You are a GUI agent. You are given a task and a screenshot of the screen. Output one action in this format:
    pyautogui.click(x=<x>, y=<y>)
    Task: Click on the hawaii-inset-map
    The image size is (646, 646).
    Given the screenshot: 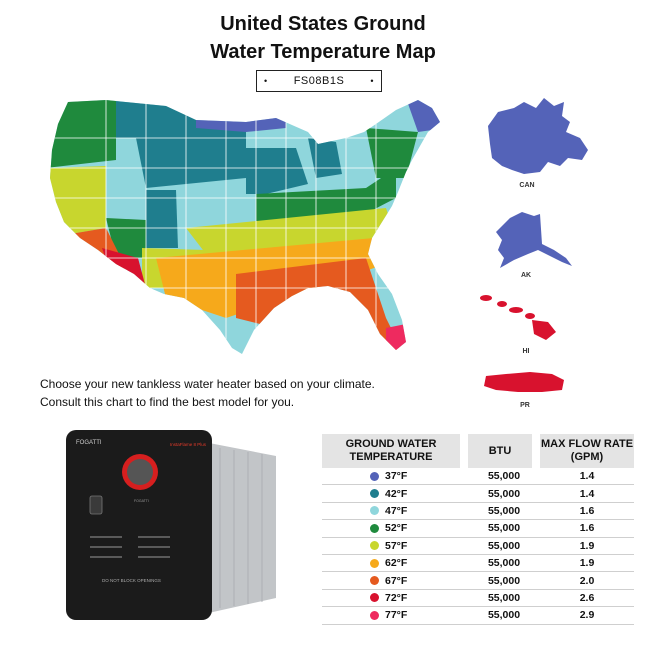 What is the action you would take?
    pyautogui.click(x=518, y=317)
    